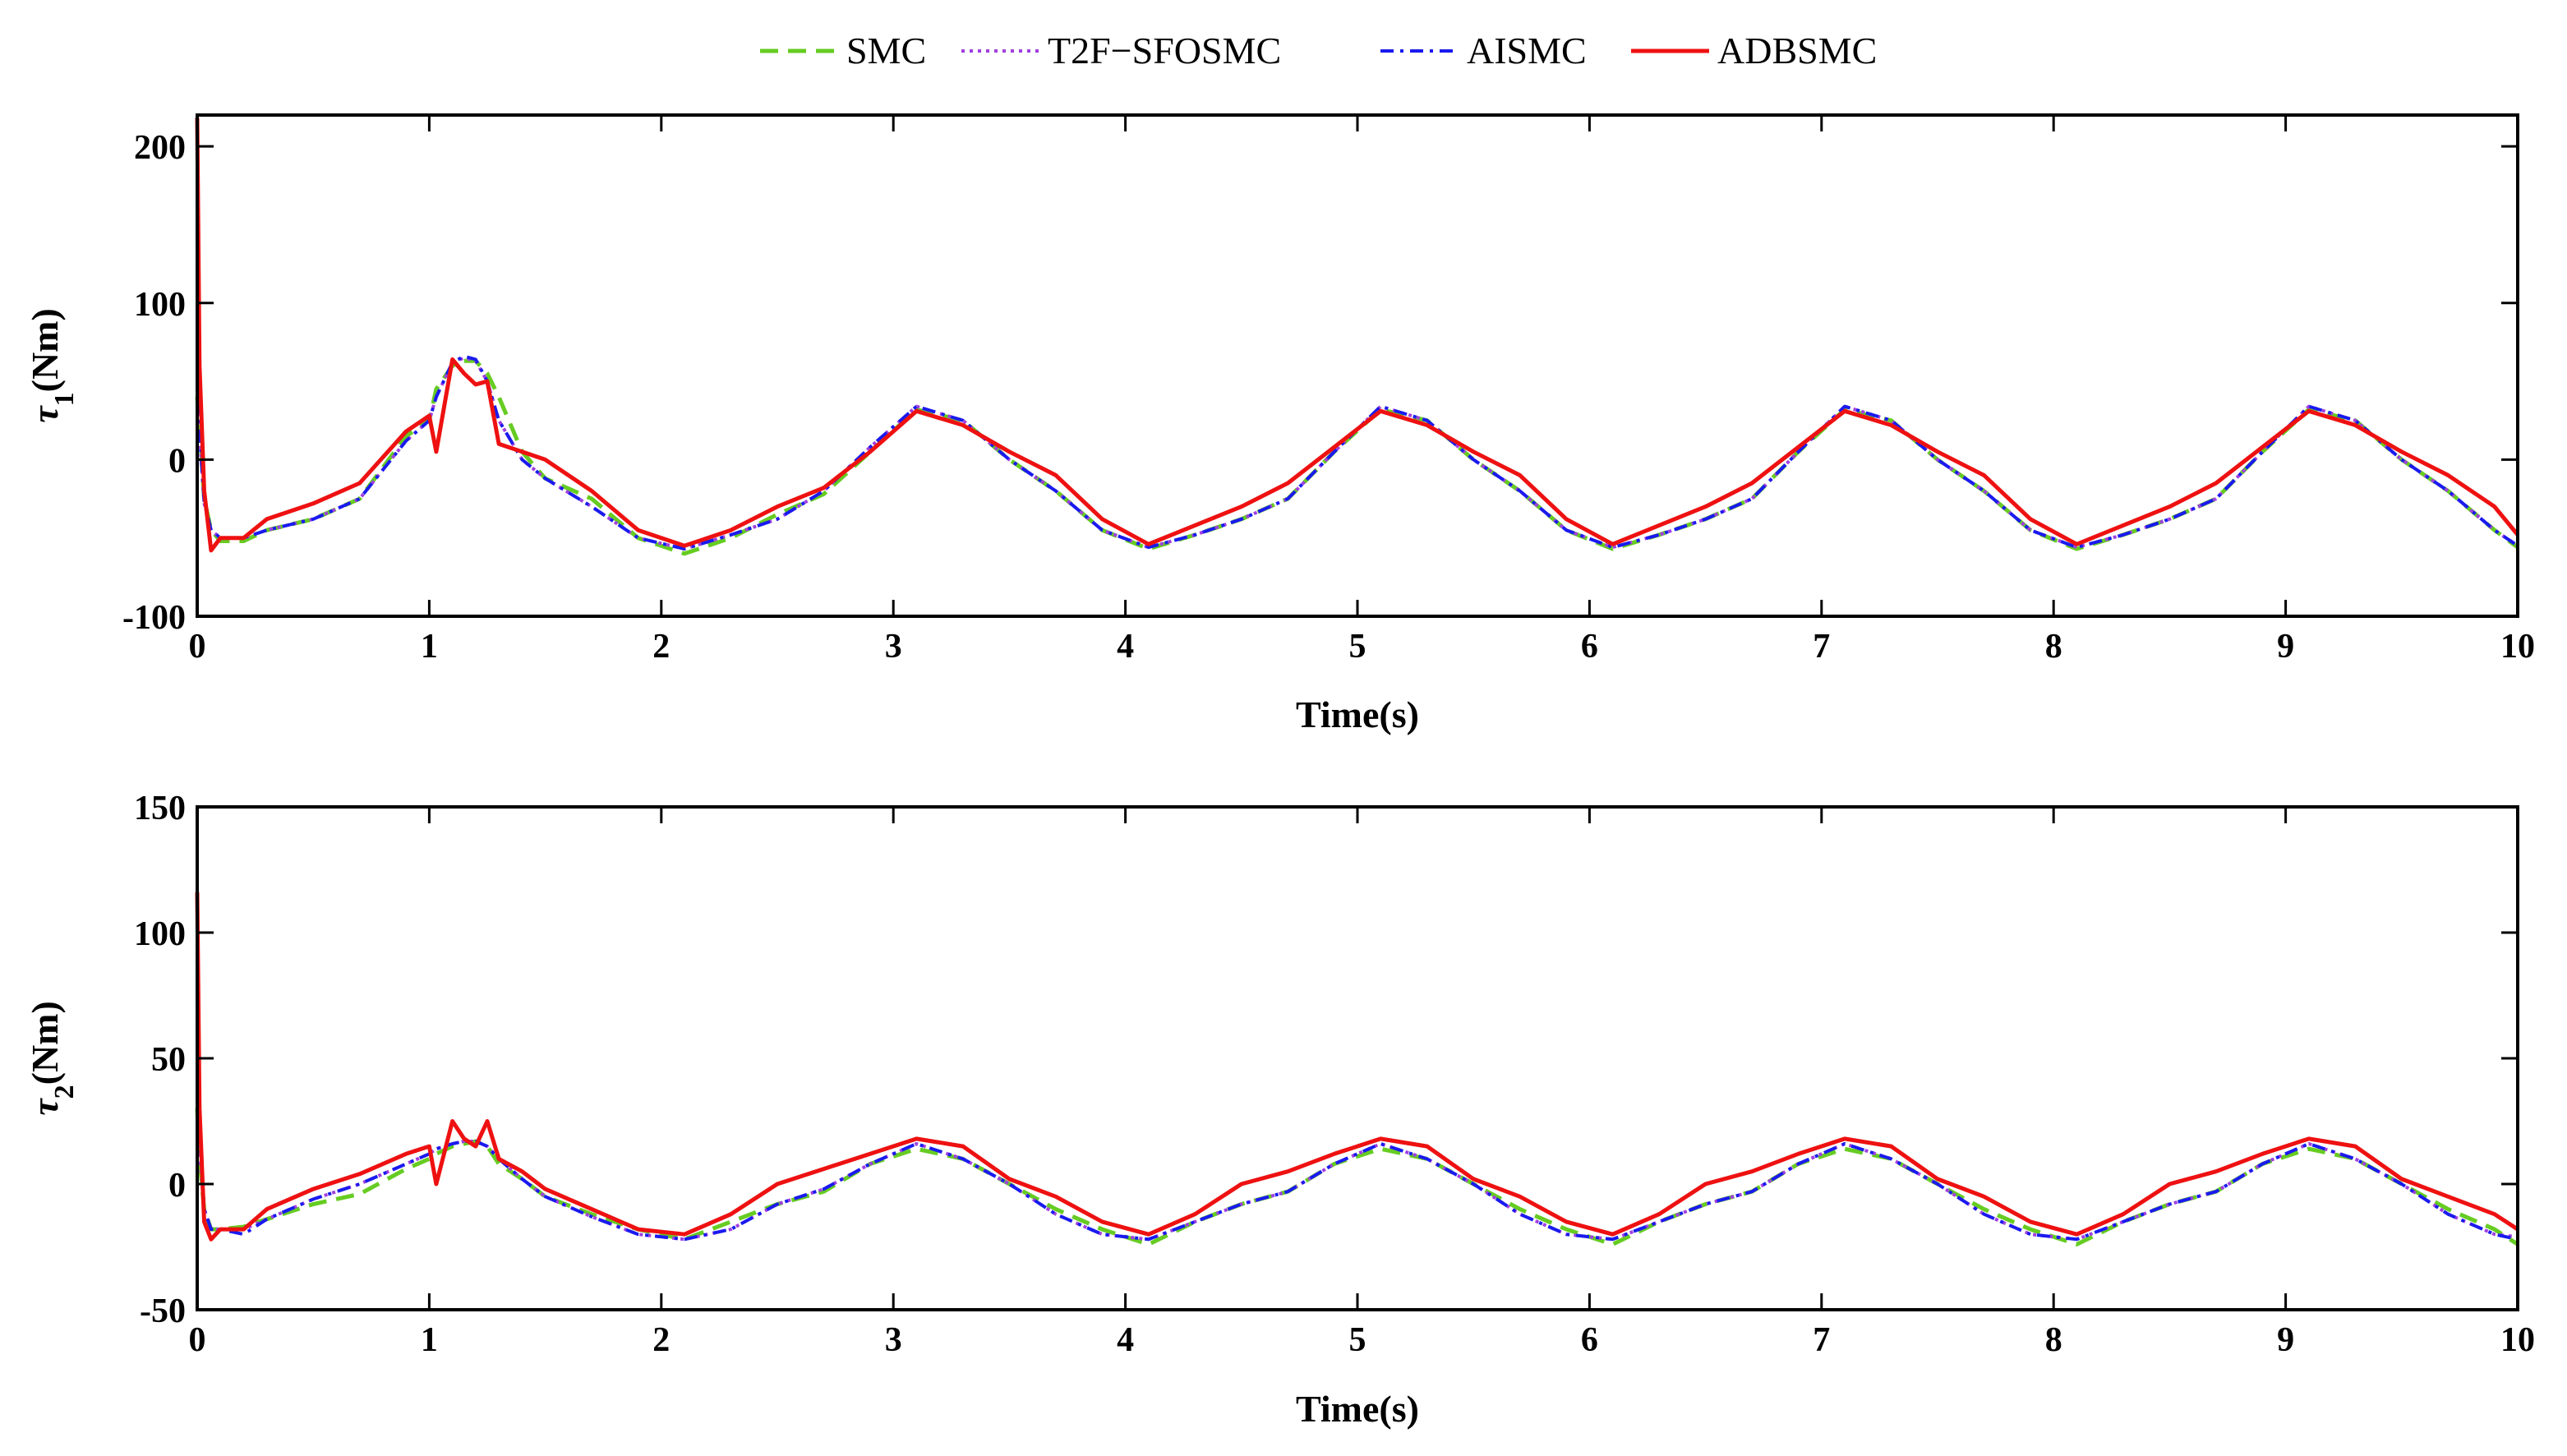  What do you see at coordinates (1822, 1340) in the screenshot?
I see `plot-tau2-xtick-label: 7` at bounding box center [1822, 1340].